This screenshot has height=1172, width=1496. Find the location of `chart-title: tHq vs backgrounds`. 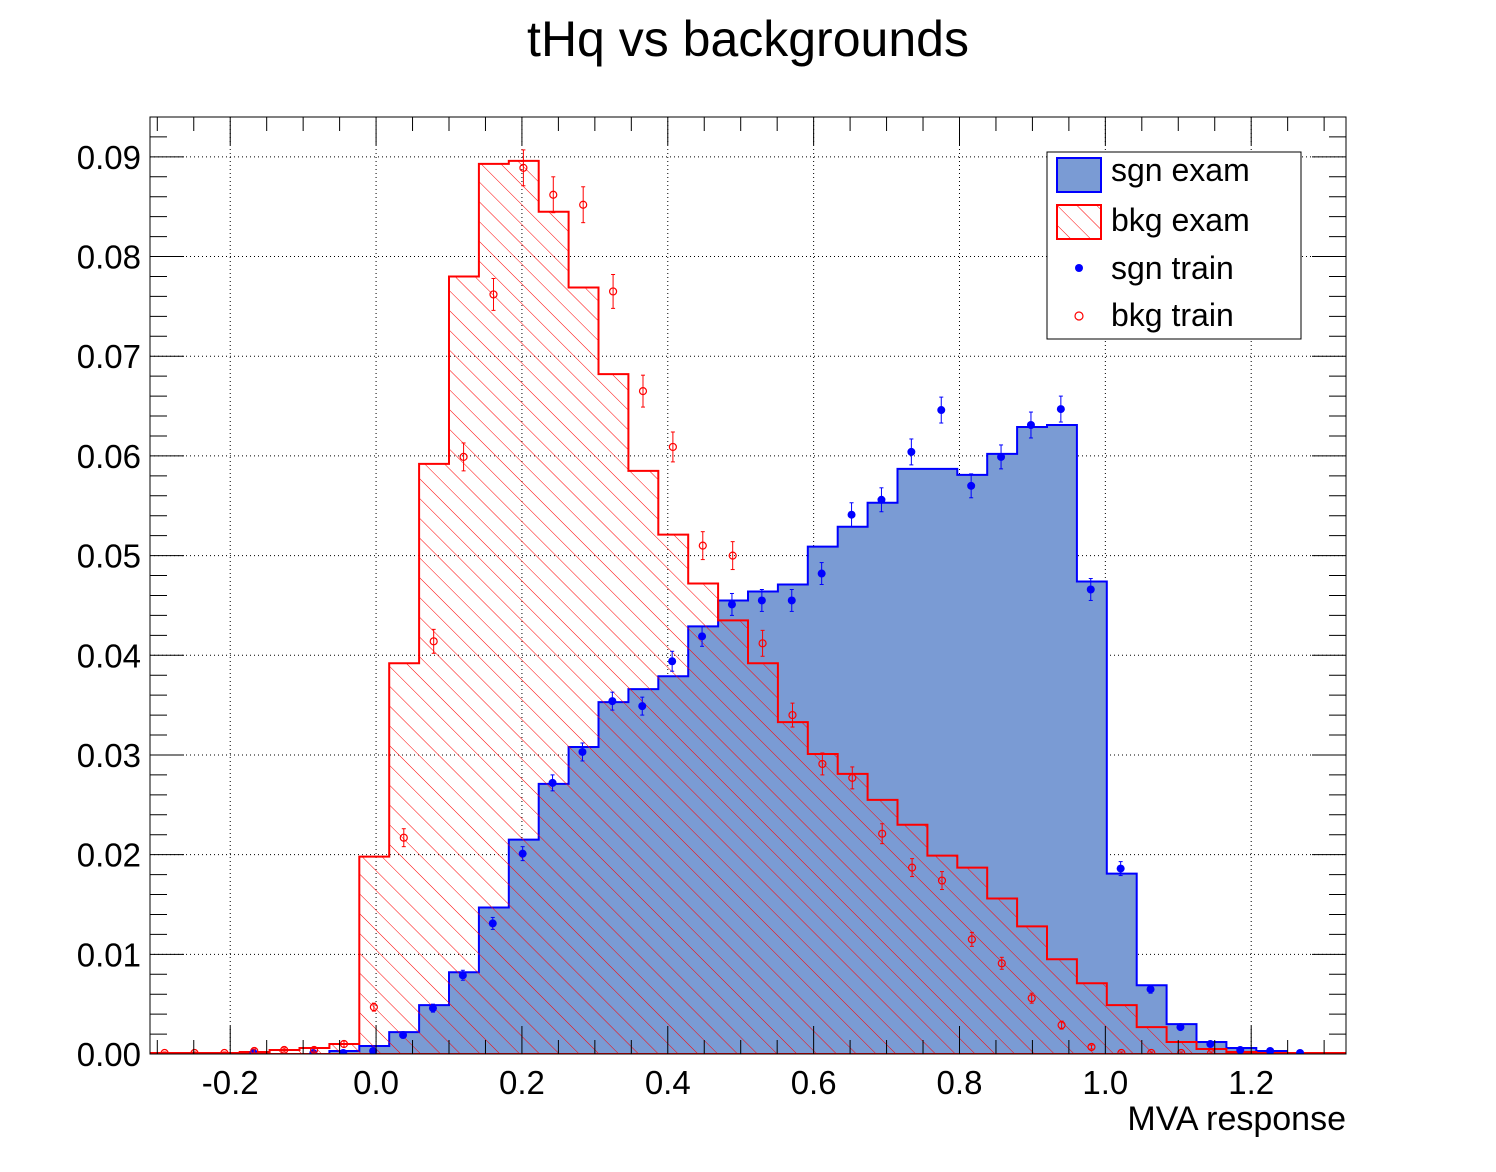

chart-title: tHq vs backgrounds is located at coordinates (748, 39).